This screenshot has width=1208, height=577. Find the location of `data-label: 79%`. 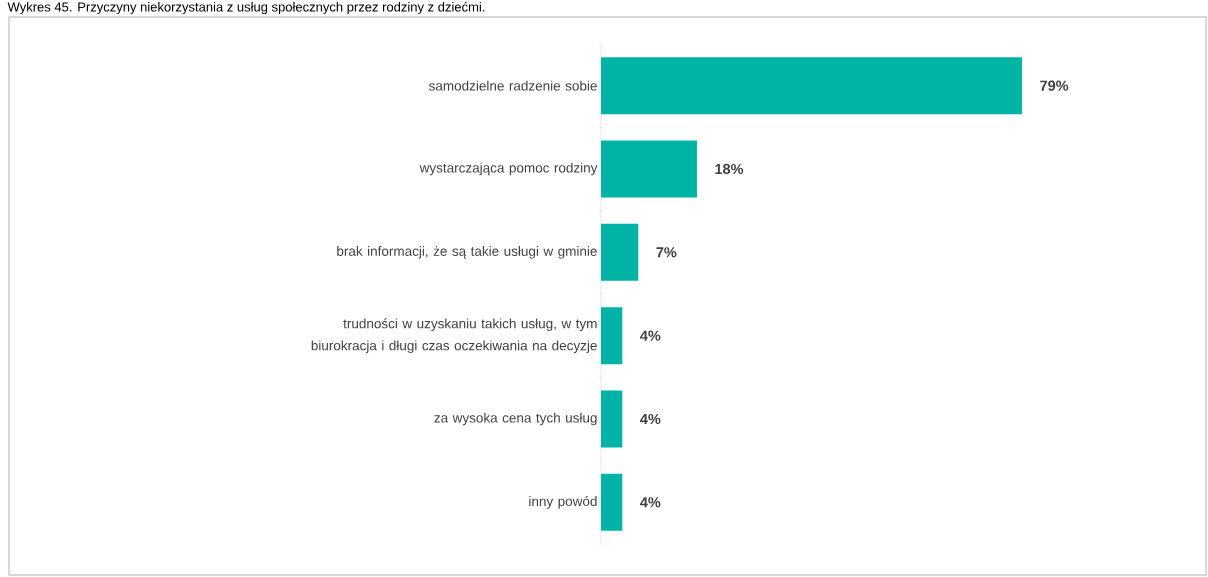

data-label: 79% is located at coordinates (1054, 85).